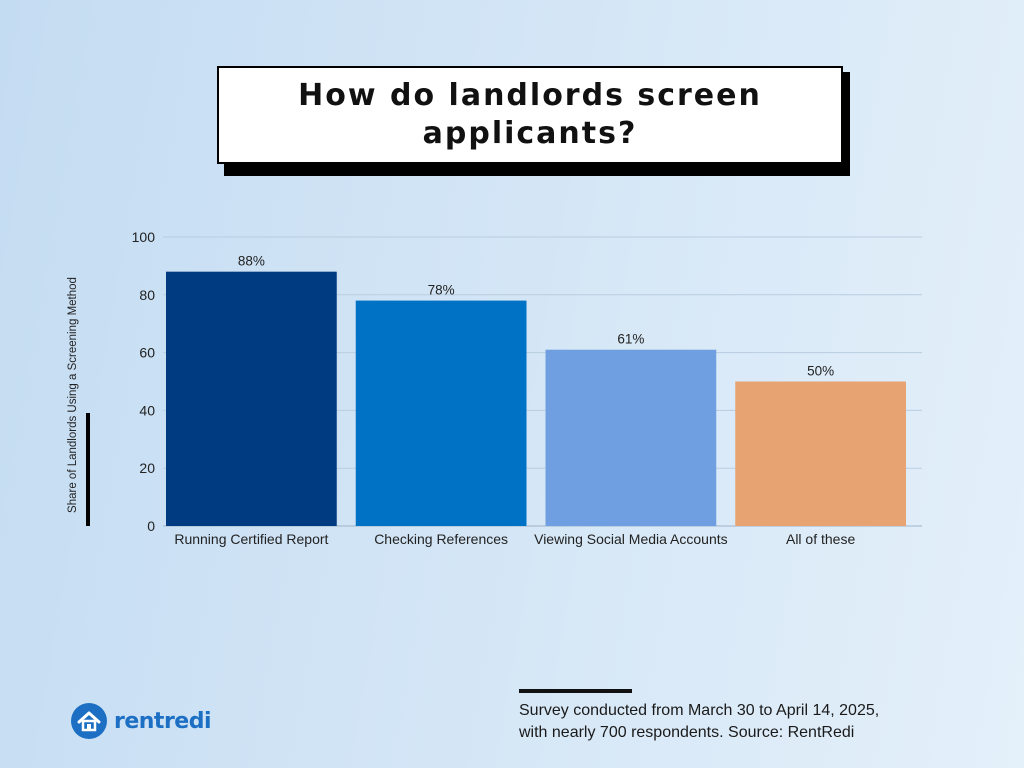 This screenshot has width=1024, height=768. Describe the element at coordinates (144, 237) in the screenshot. I see `y-tick-label: 100` at that location.